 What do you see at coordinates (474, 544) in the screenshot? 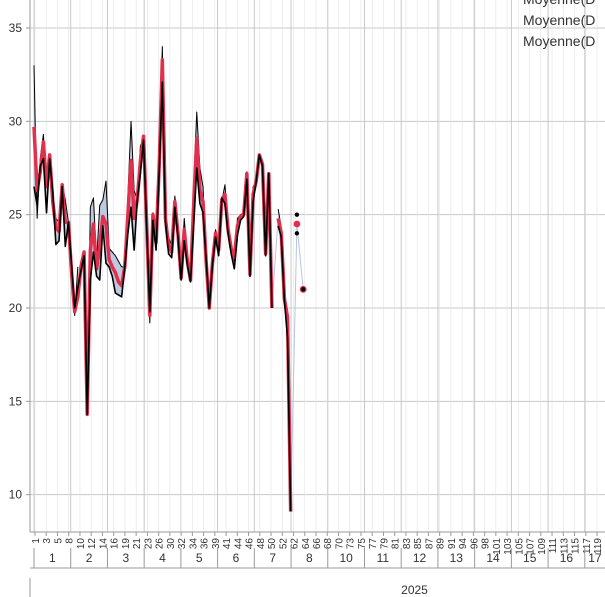
I see `x-day-label: 96` at bounding box center [474, 544].